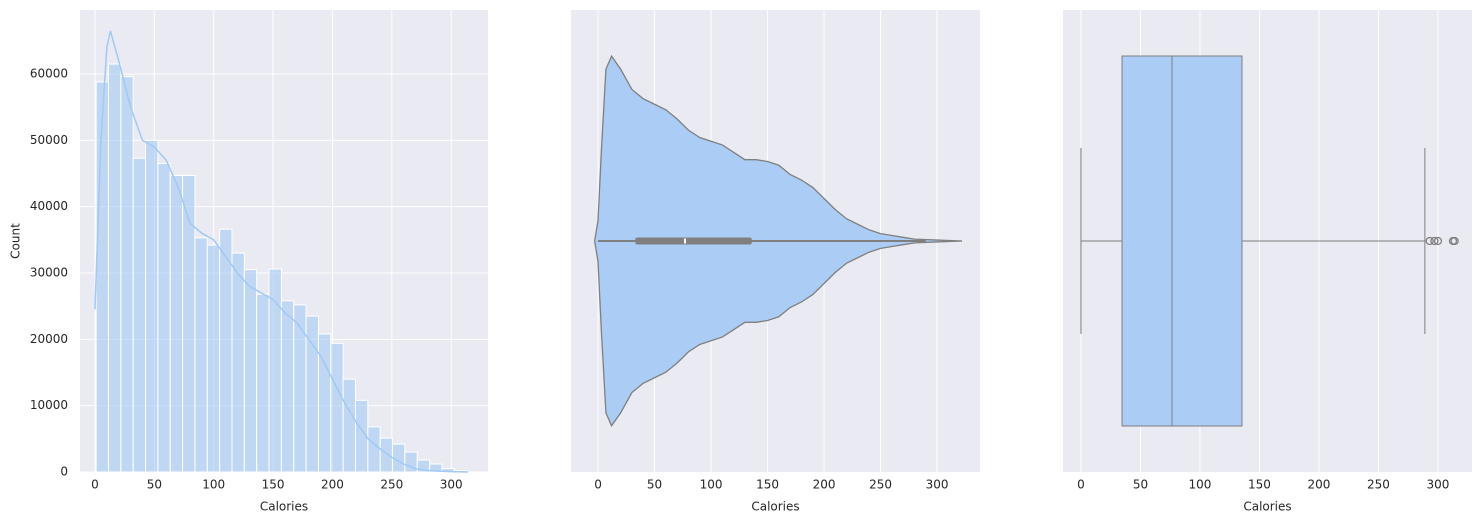 The image size is (1483, 525). What do you see at coordinates (16, 241) in the screenshot?
I see `y-axis-label: Count` at bounding box center [16, 241].